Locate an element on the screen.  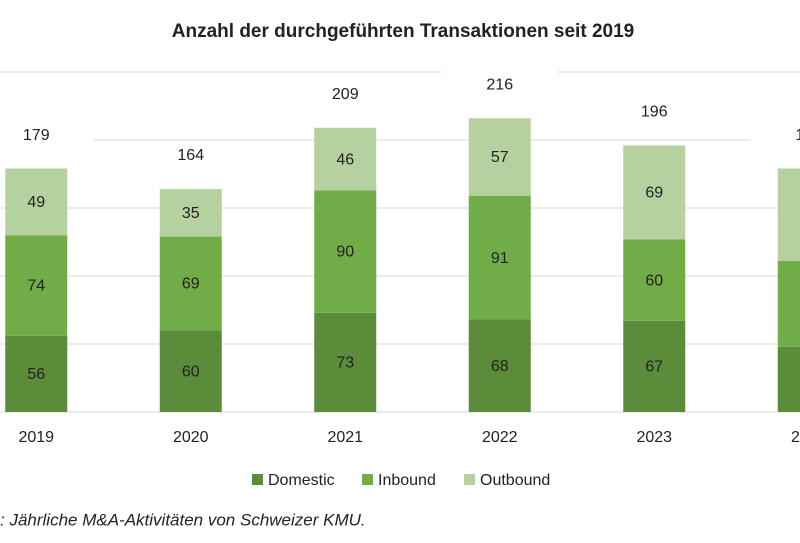
x-tick-label: 2020 is located at coordinates (191, 437).